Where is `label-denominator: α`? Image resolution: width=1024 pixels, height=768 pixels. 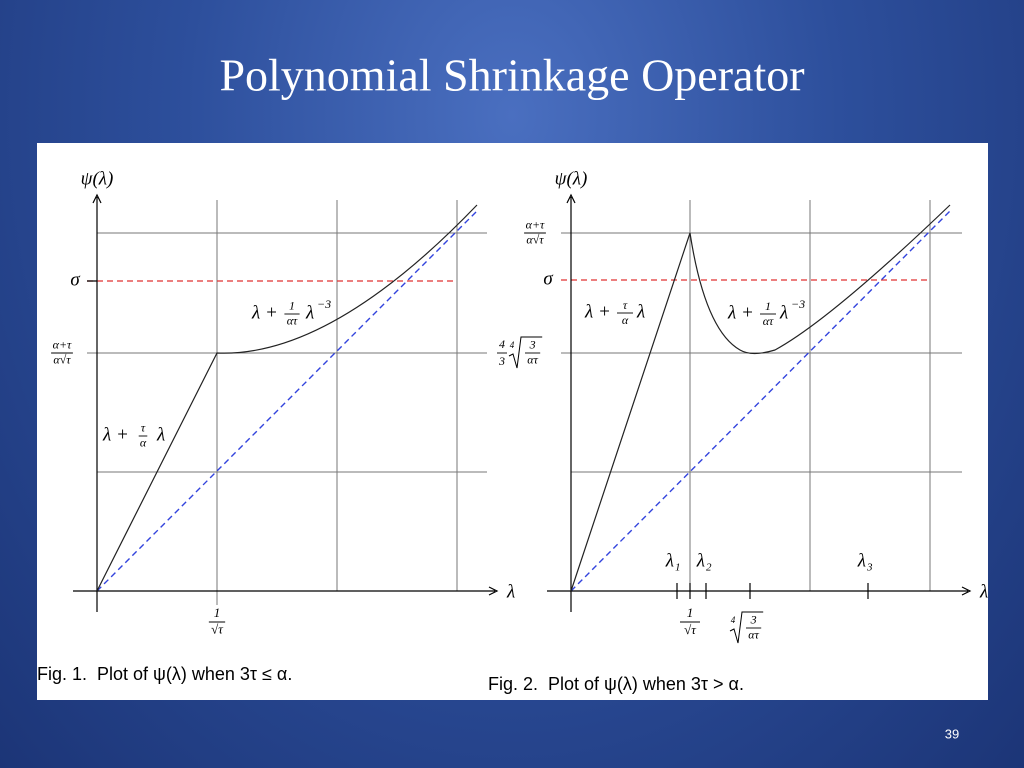
label-denominator: α is located at coordinates (625, 320).